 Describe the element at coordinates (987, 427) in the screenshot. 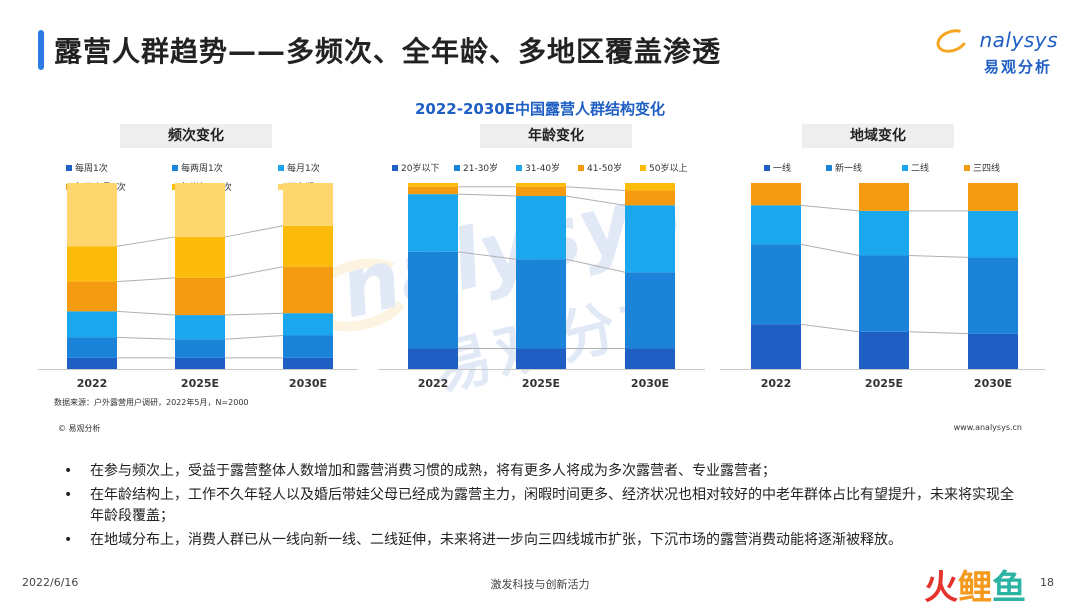

I see `website-note: www.analysys.cn` at that location.